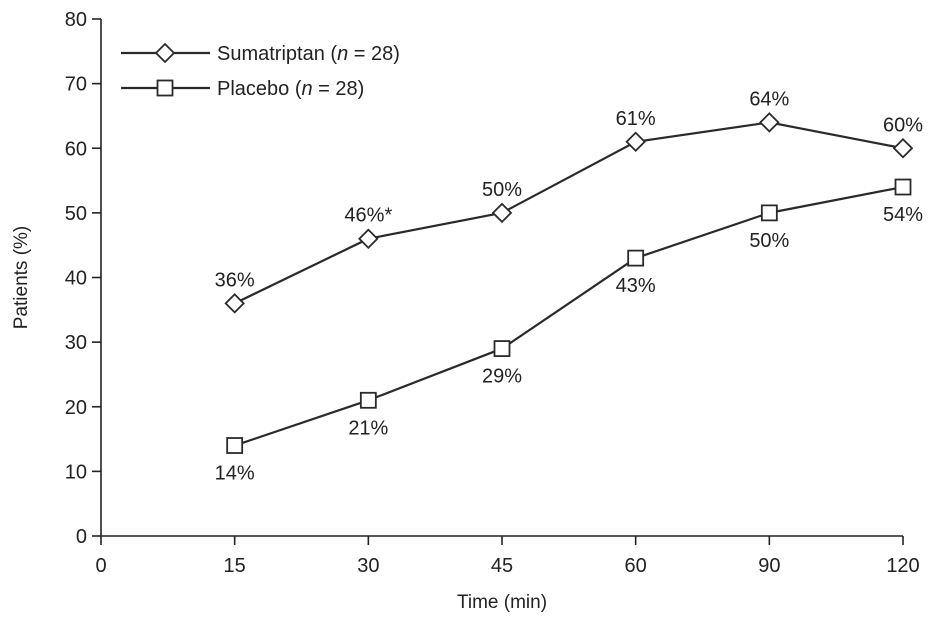  Describe the element at coordinates (903, 215) in the screenshot. I see `placebo-label-120: 54%` at that location.